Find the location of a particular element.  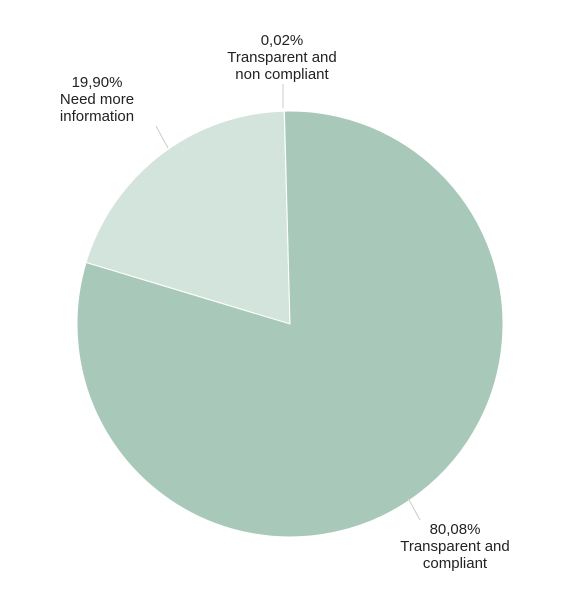

value-label: 80,08% is located at coordinates (455, 529).